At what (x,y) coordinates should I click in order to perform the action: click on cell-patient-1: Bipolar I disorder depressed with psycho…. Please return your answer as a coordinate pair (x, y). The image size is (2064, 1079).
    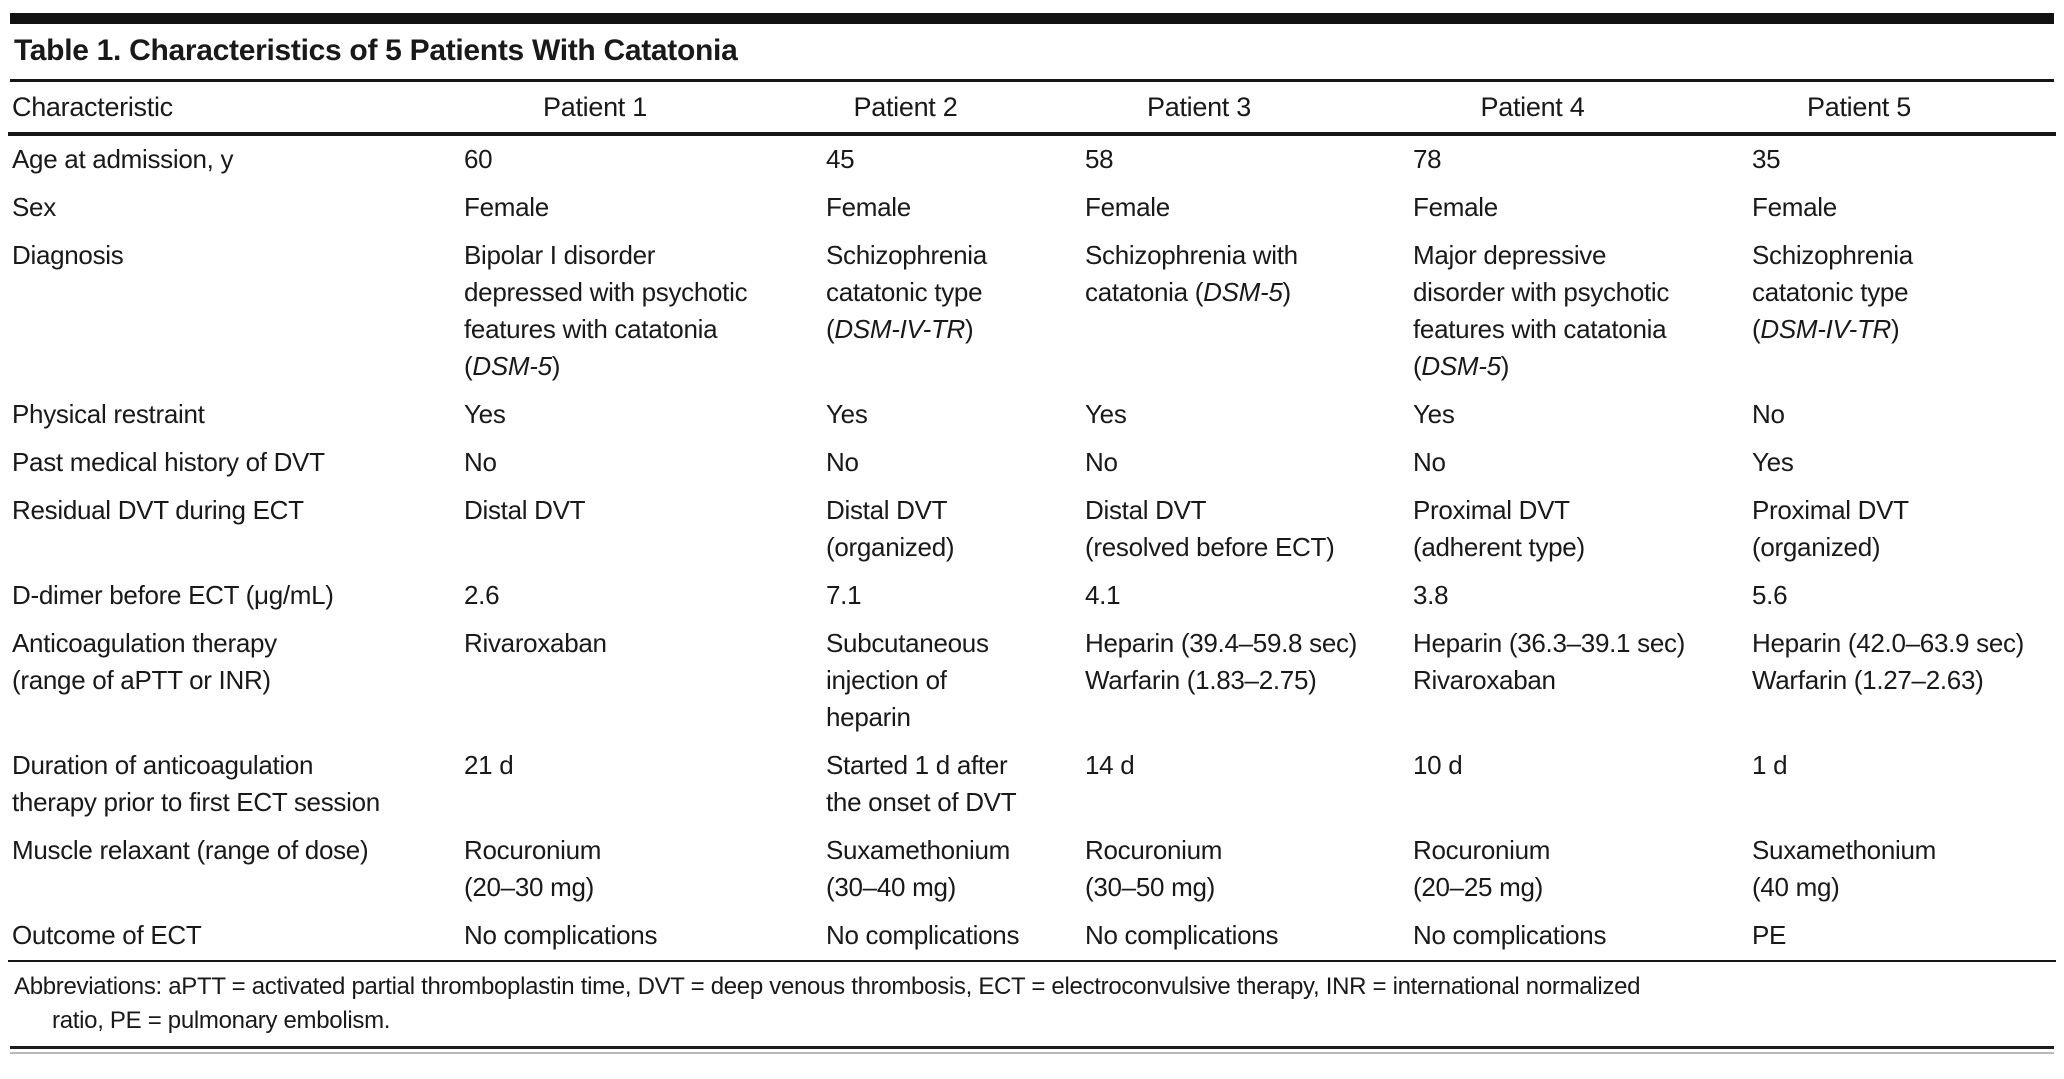
    Looking at the image, I should click on (606, 310).